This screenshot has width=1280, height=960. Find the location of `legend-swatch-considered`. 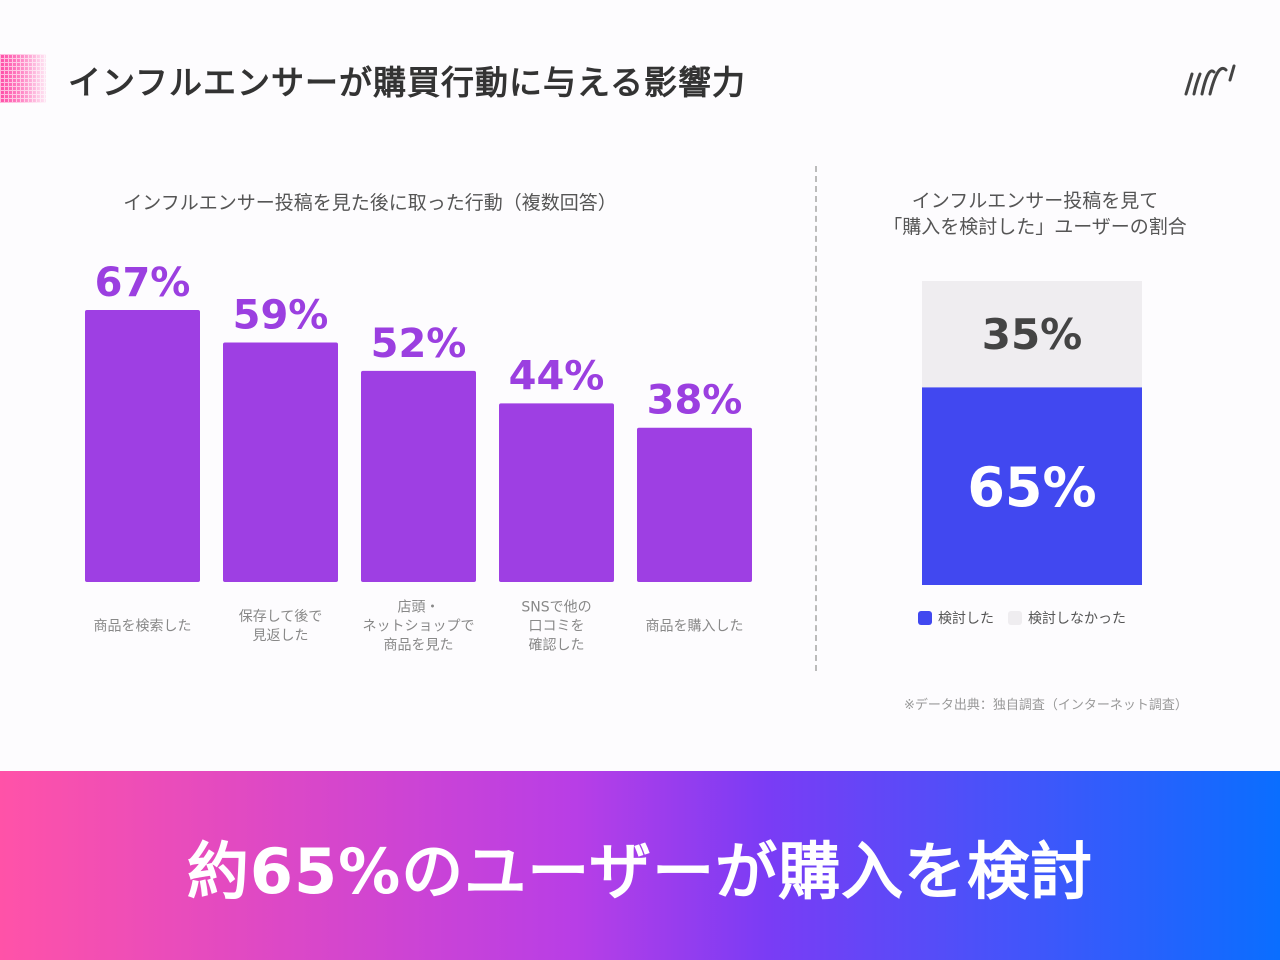

legend-swatch-considered is located at coordinates (925, 618).